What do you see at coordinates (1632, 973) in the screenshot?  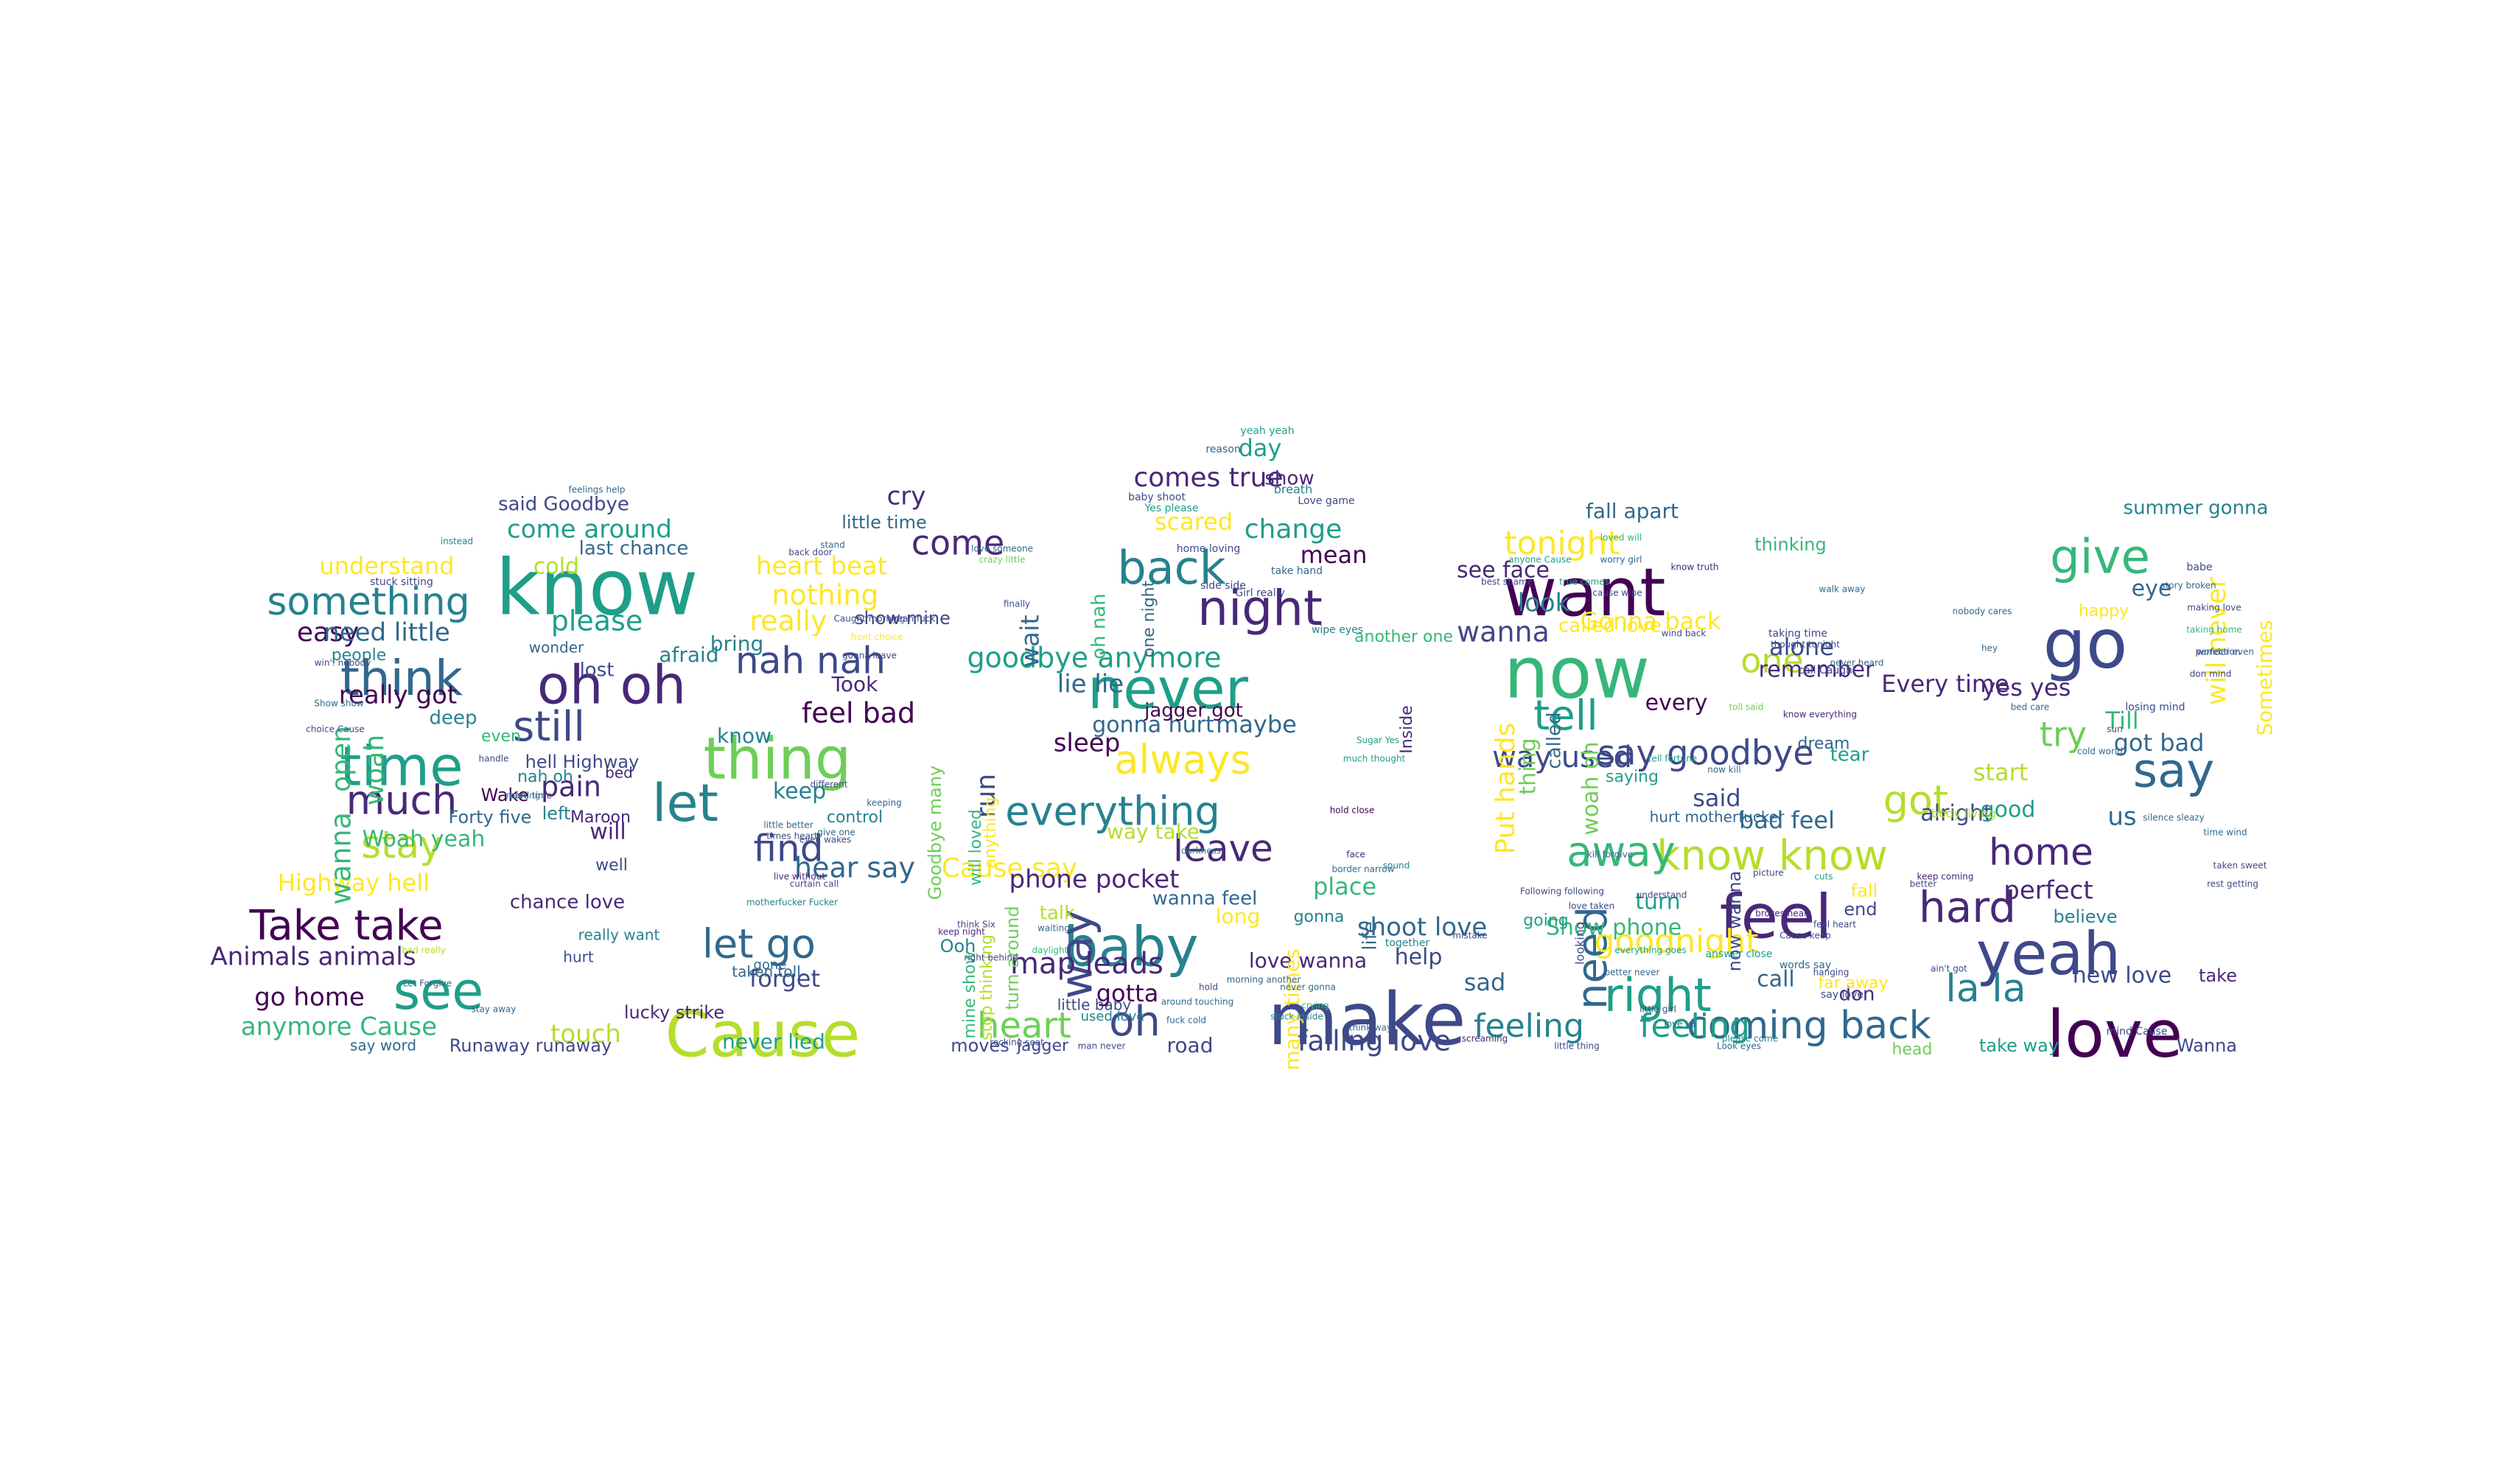 I see `cloud-word: better never` at bounding box center [1632, 973].